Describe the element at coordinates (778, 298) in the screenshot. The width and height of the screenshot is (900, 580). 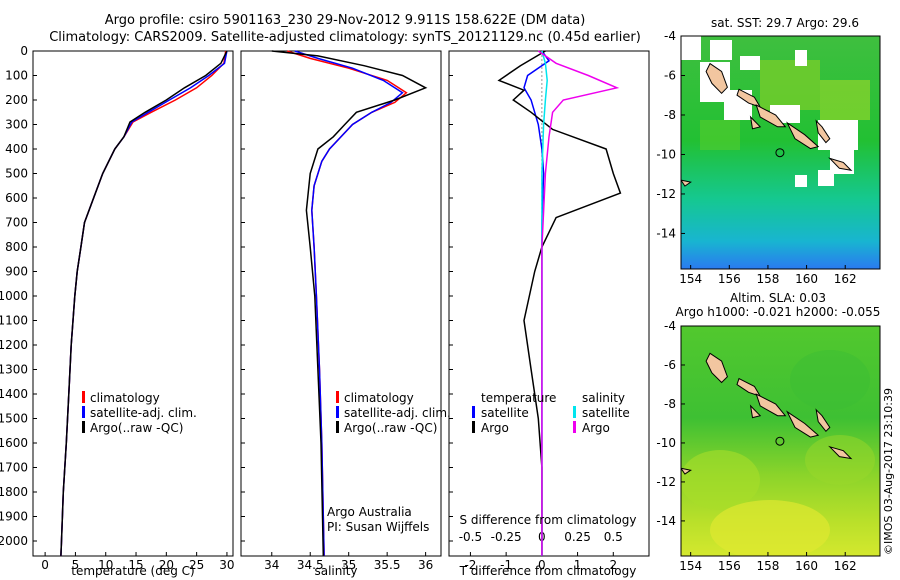
I see `sla-map-title: Altim. SLA: 0.03` at that location.